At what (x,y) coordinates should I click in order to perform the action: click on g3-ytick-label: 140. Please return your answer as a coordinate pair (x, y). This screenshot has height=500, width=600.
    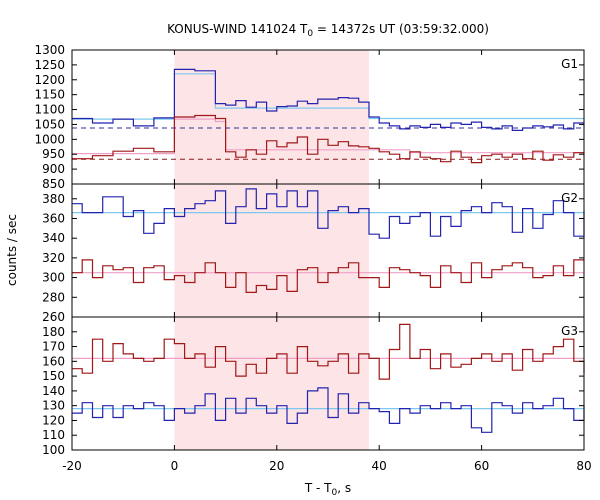
    Looking at the image, I should click on (53, 391).